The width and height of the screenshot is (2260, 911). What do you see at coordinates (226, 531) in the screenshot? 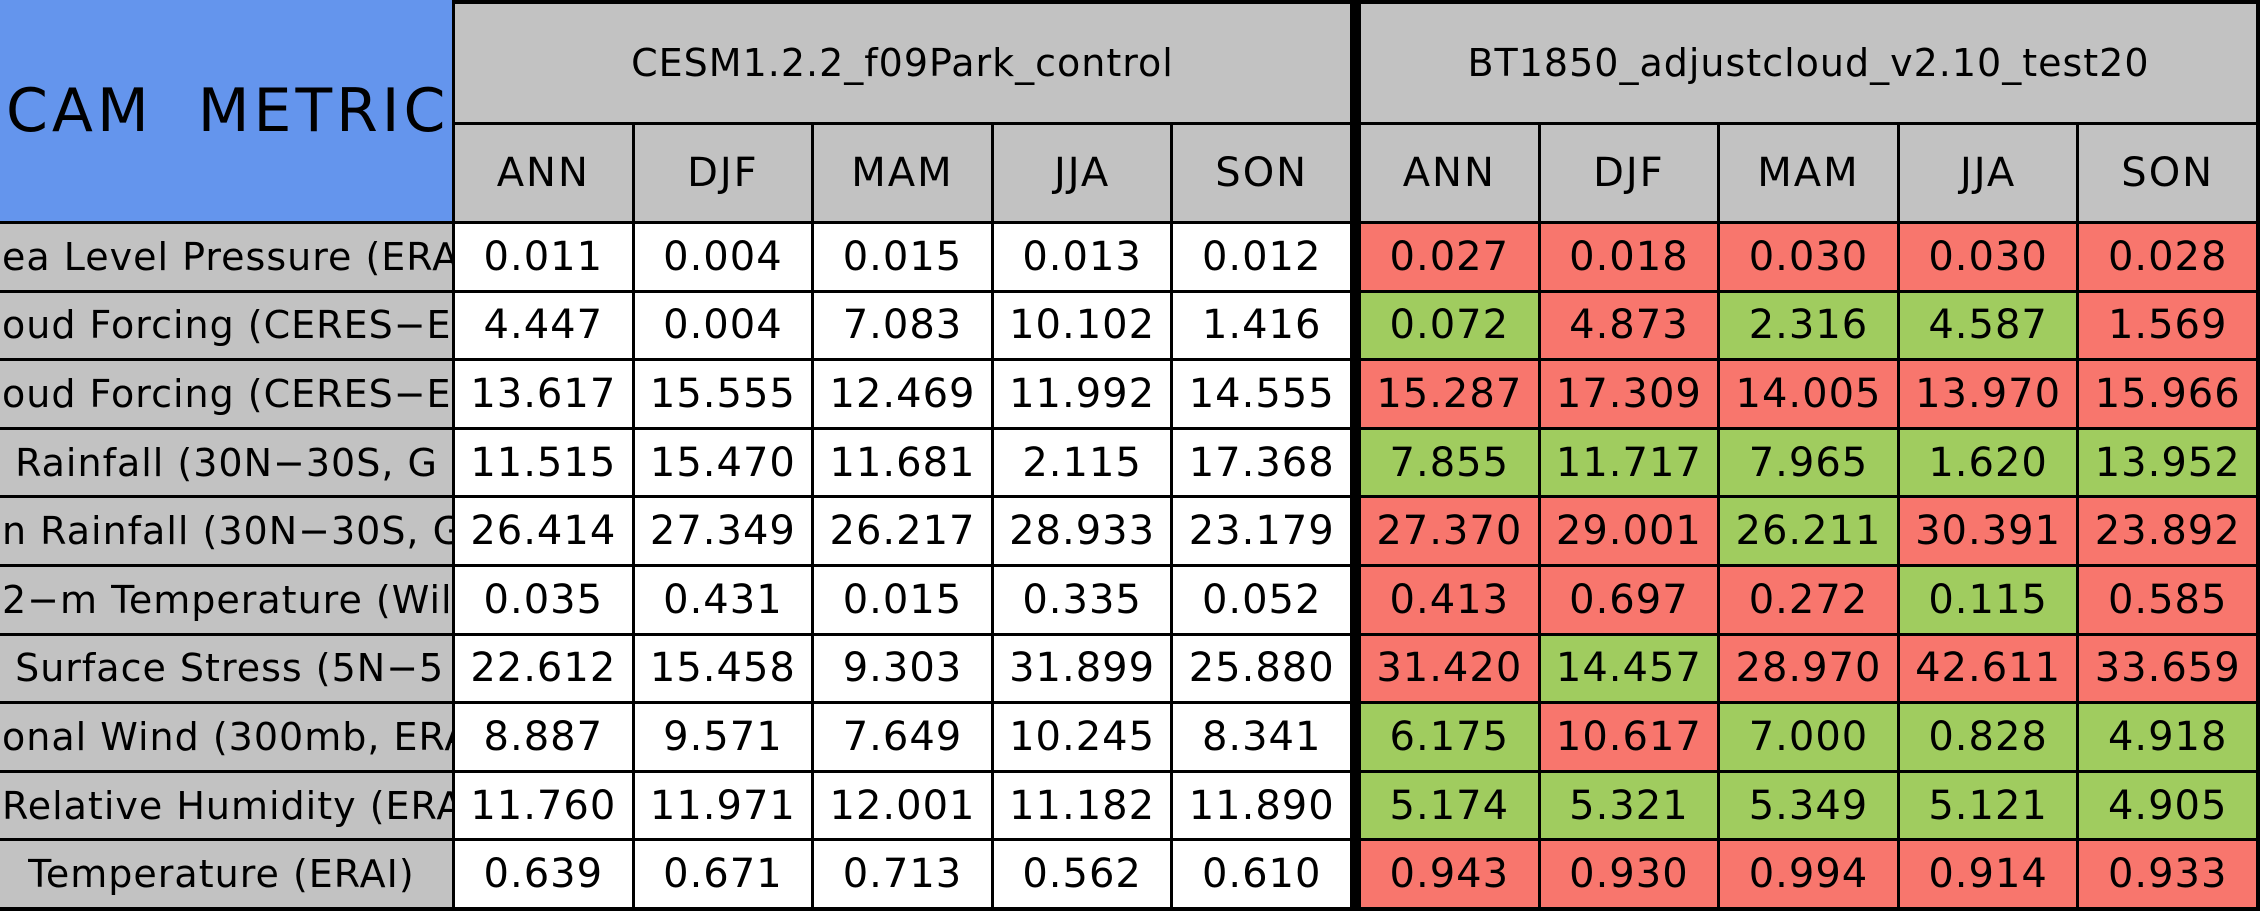
I see `metric-label: n Rainfall (30N−30S, G` at bounding box center [226, 531].